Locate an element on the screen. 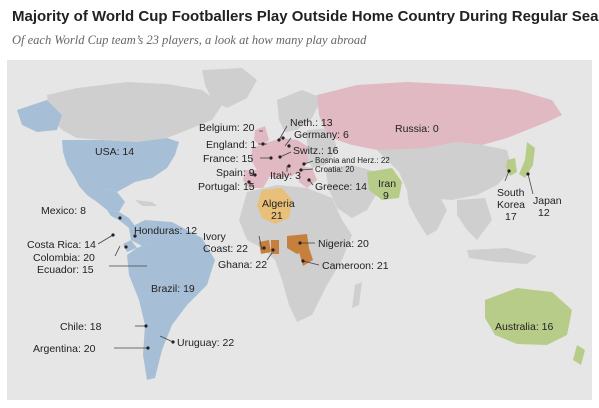 This screenshot has width=599, height=408. label-england: England: 1 is located at coordinates (231, 145).